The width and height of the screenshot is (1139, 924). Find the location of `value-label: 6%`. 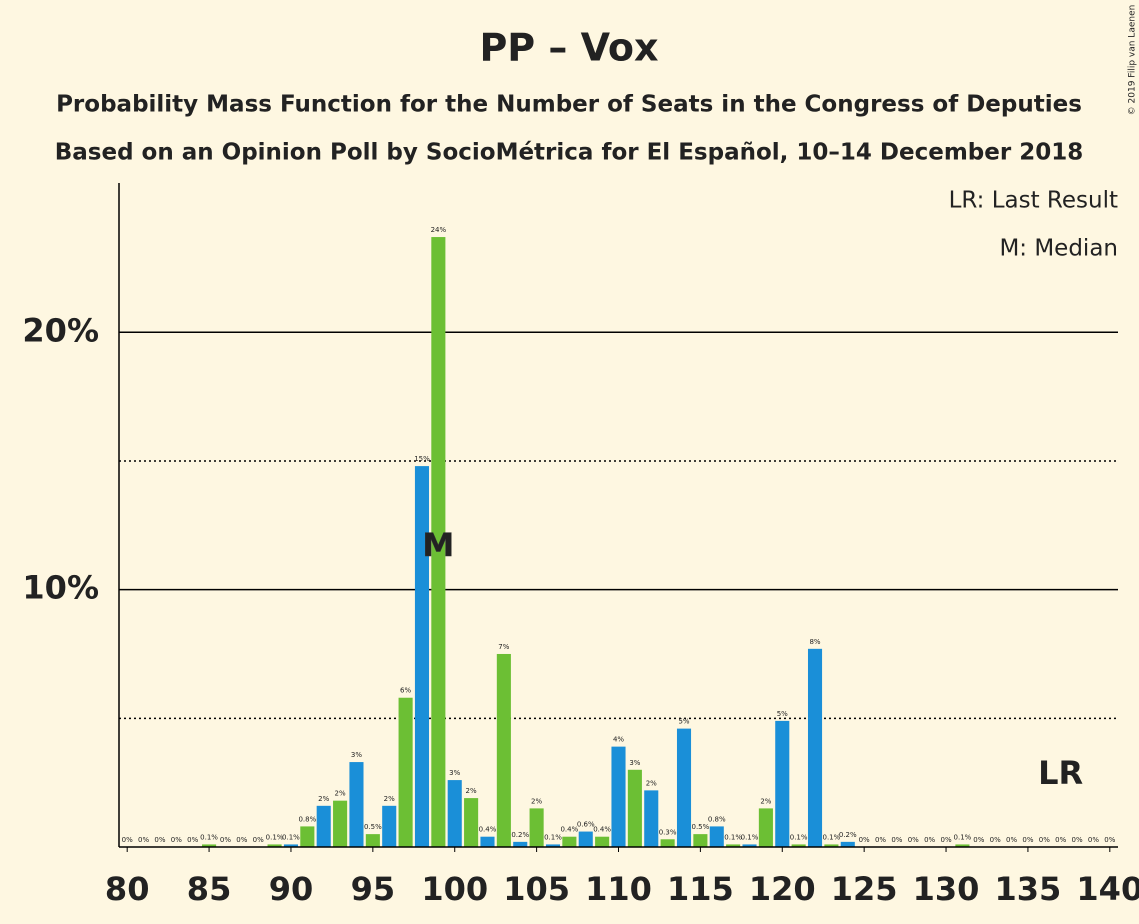

value-label: 6% is located at coordinates (405, 691).